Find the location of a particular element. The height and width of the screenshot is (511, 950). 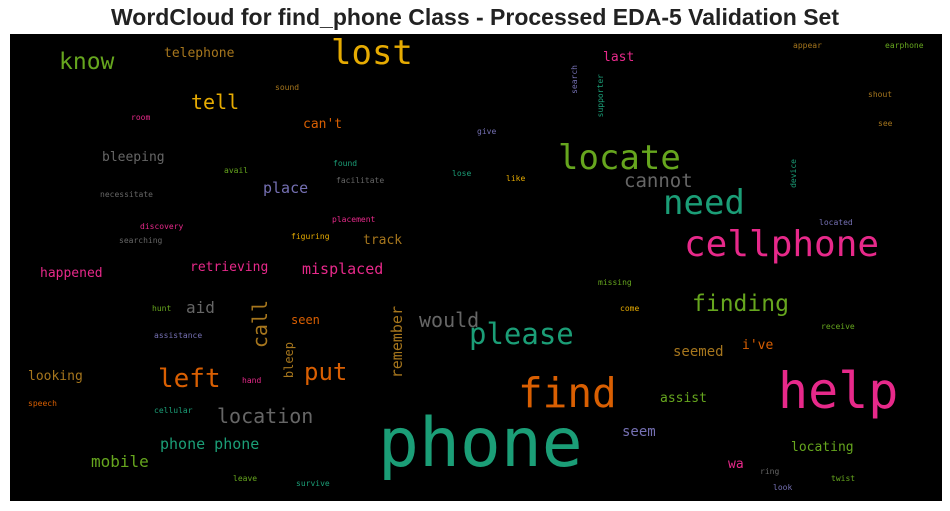

cloud-word-locate: locate is located at coordinates (619, 158).